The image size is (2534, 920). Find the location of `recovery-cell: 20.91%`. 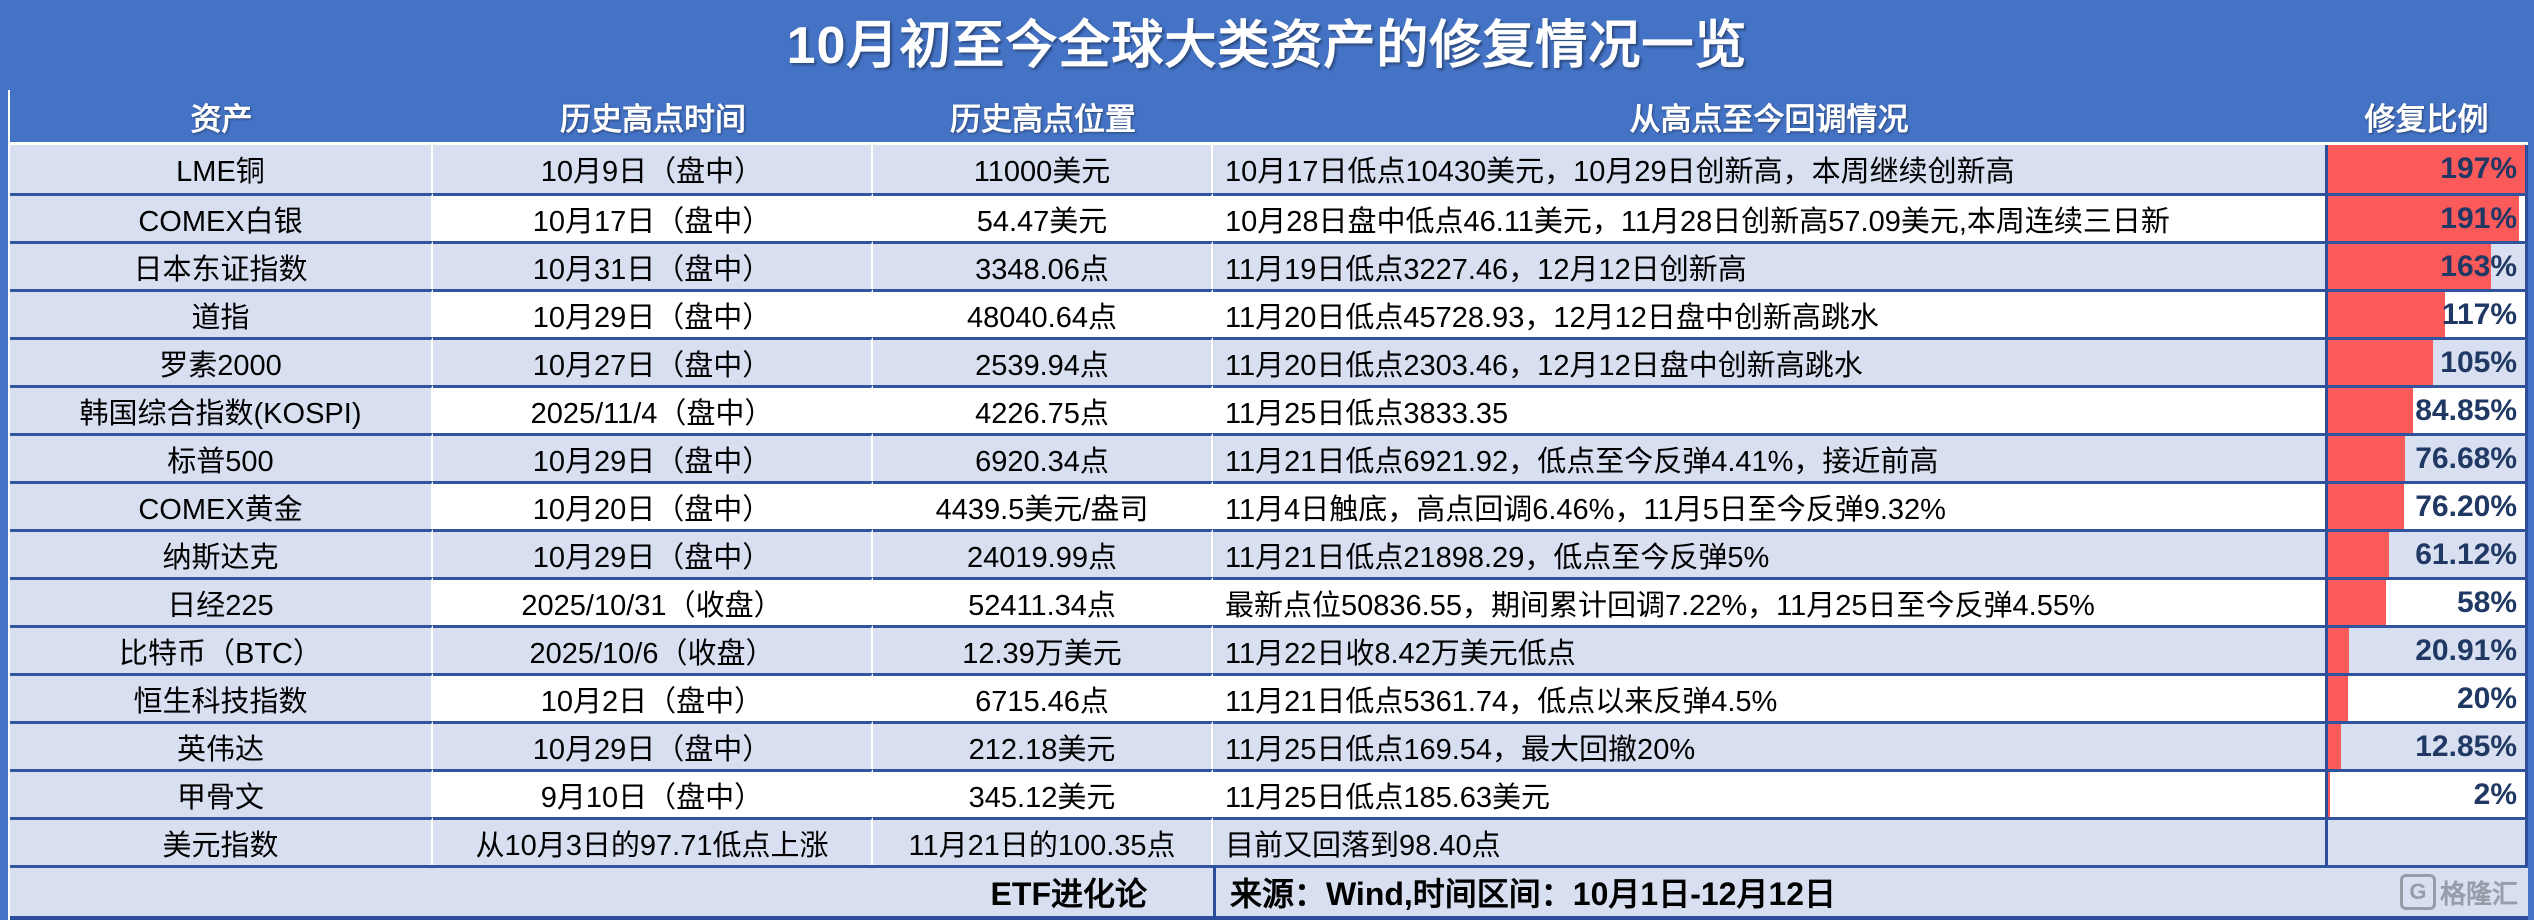

recovery-cell: 20.91% is located at coordinates (2426, 649).